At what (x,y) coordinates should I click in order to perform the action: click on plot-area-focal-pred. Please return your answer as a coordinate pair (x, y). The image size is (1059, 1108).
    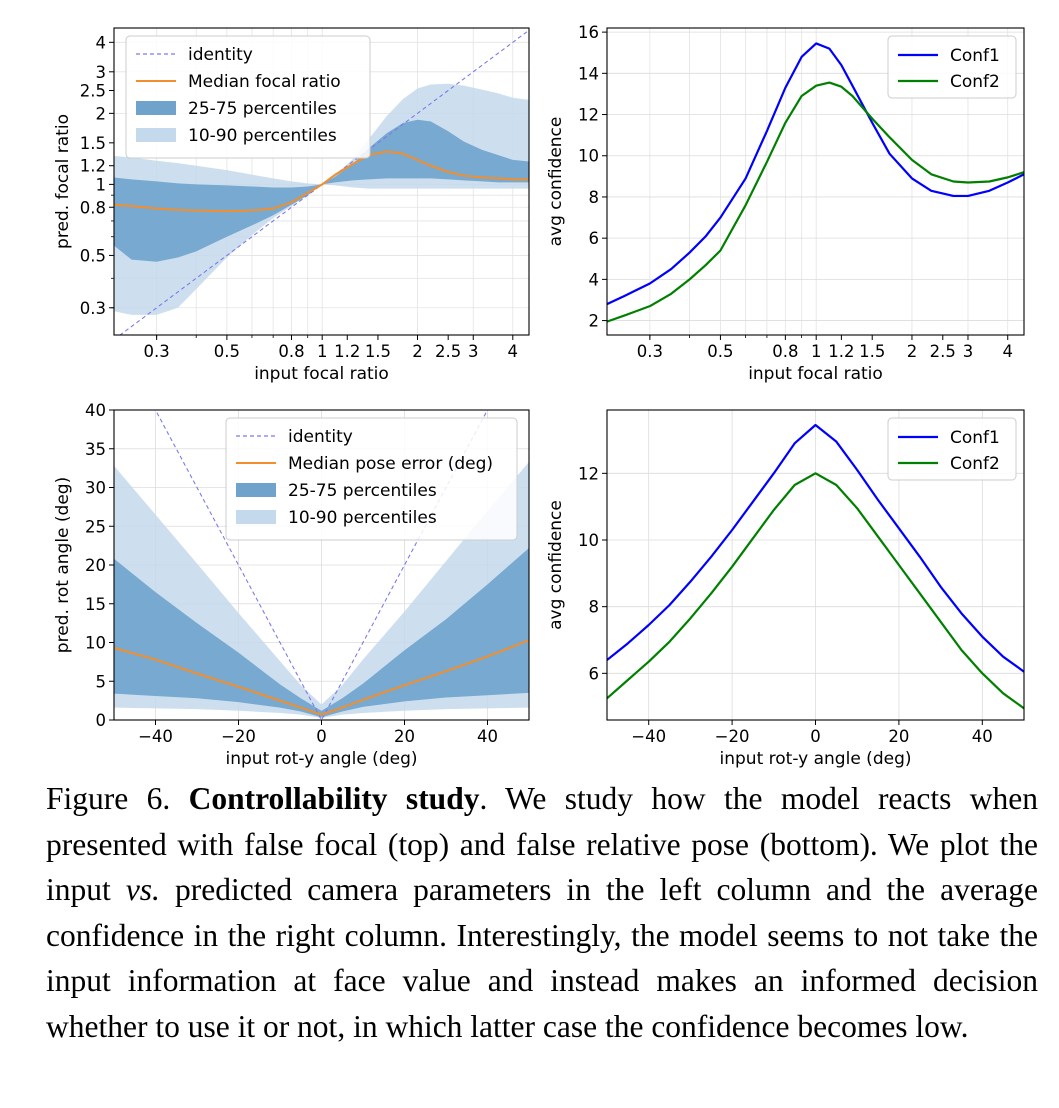
    Looking at the image, I should click on (321, 182).